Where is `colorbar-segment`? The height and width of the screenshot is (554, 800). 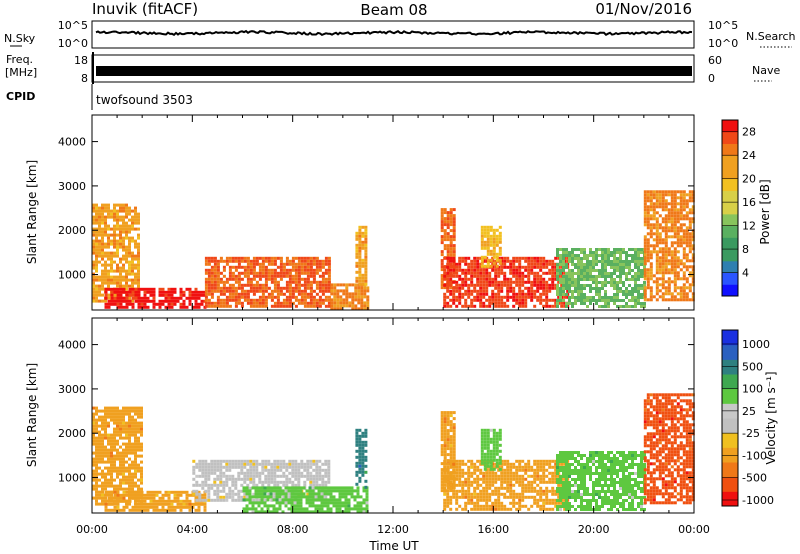
colorbar-segment is located at coordinates (730, 184).